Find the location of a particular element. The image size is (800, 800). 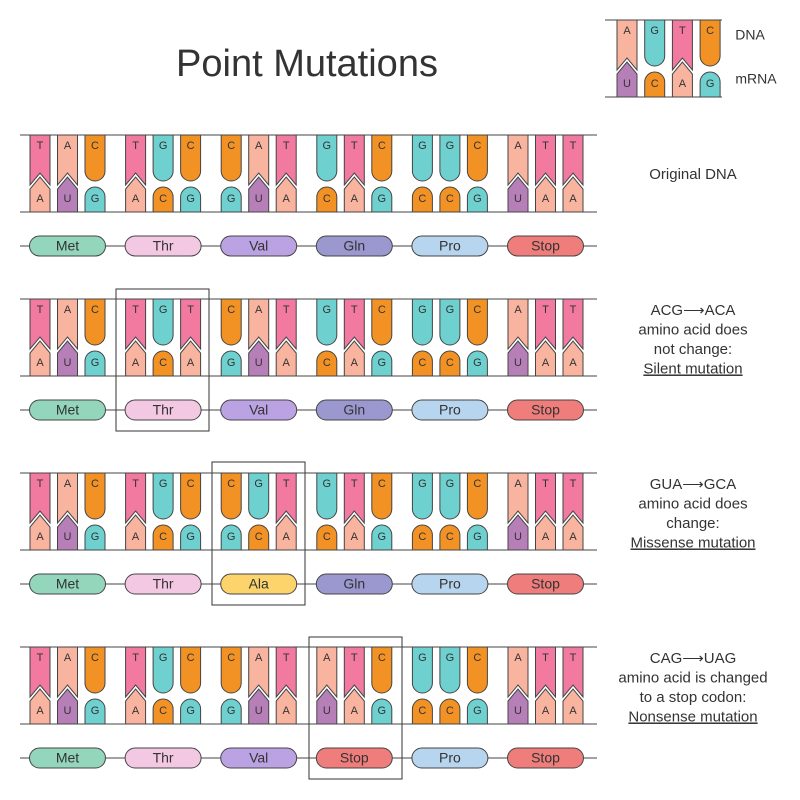

amino-acid-label: Stop is located at coordinates (545, 246).